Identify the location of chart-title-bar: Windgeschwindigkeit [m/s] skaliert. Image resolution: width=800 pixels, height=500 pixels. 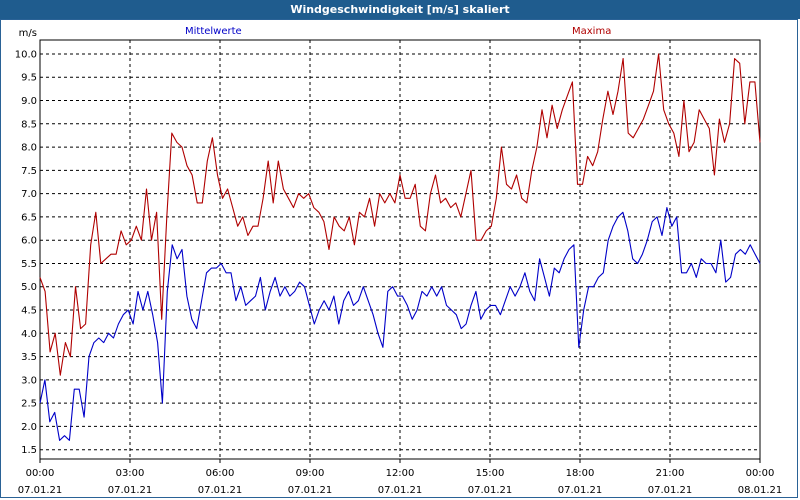
(400, 9).